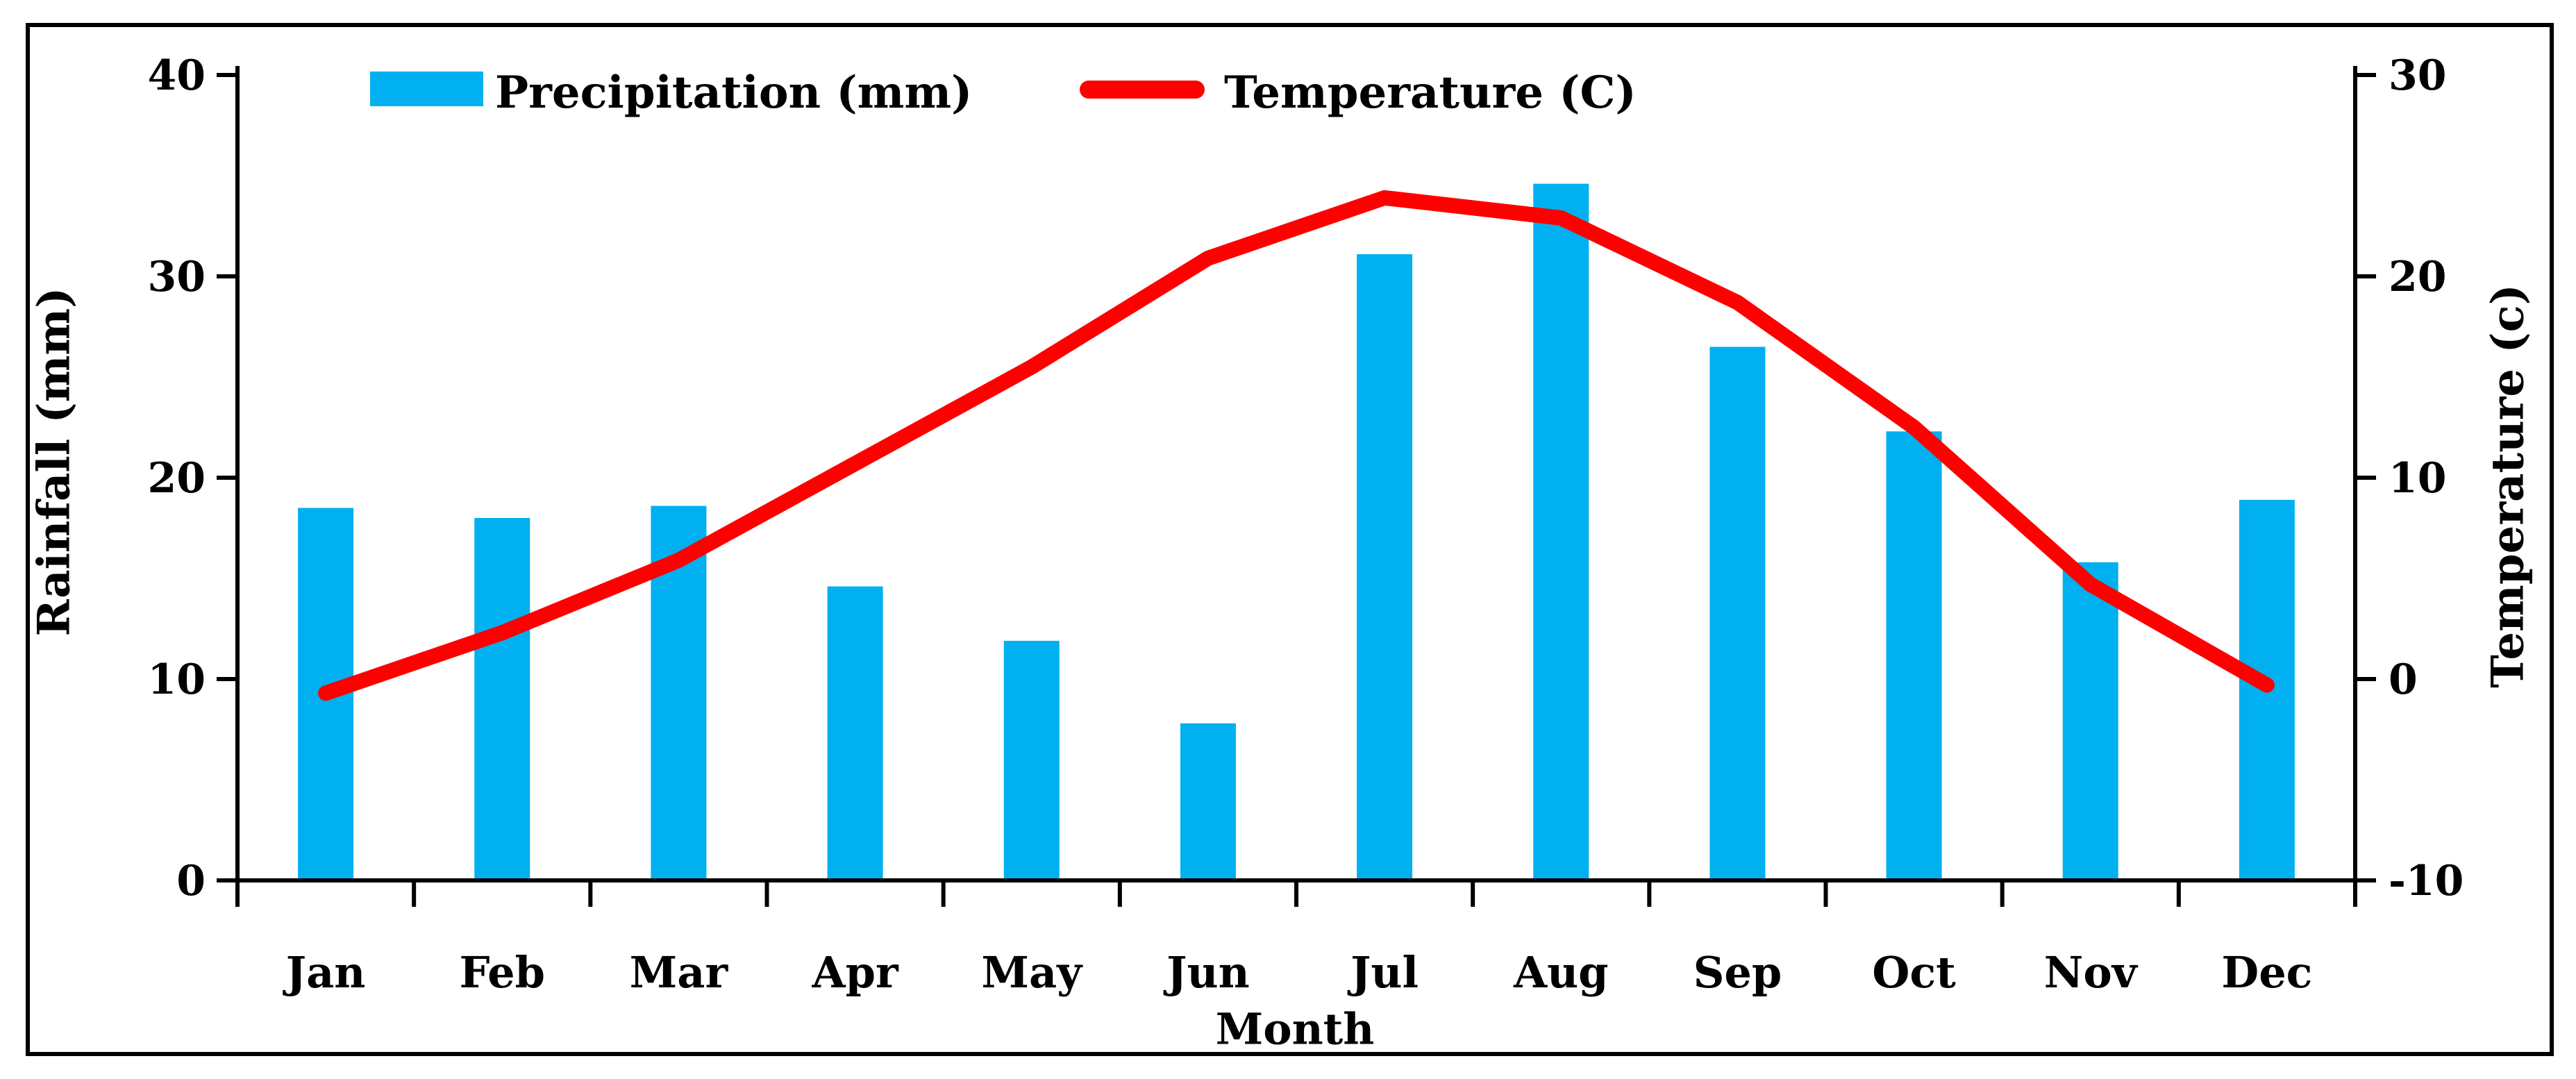 This screenshot has width=2576, height=1079. I want to click on precipitation-bar-Oct, so click(1914, 655).